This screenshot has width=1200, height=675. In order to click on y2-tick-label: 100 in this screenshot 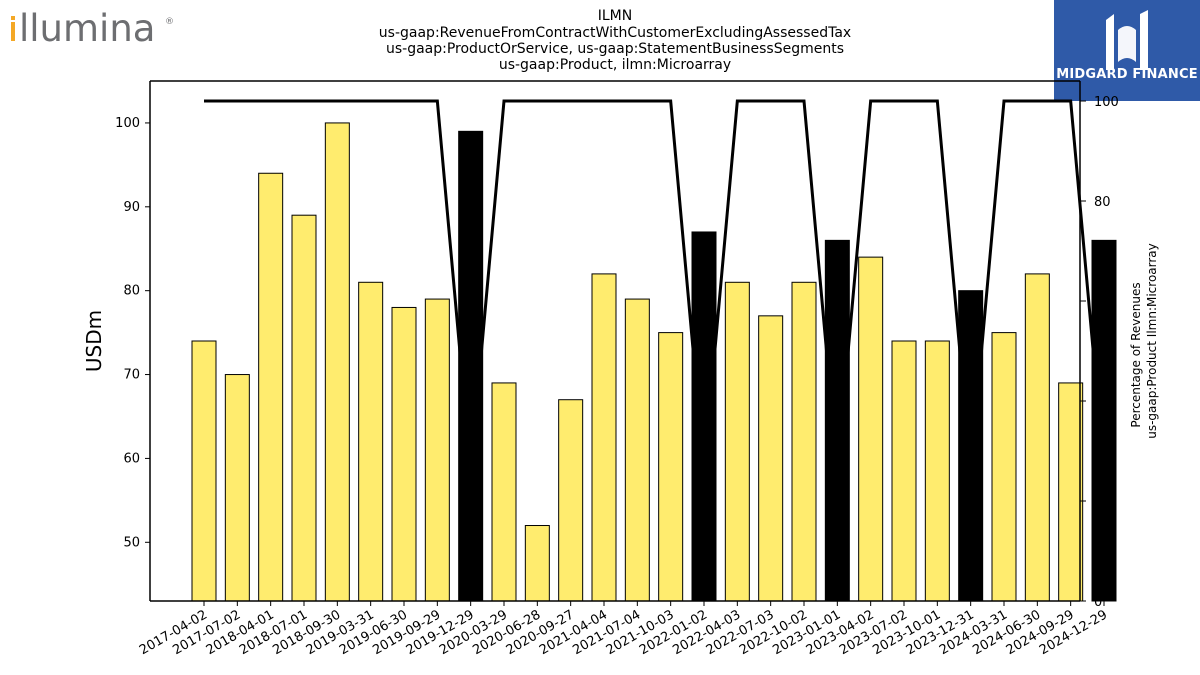, I will do `click(1106, 102)`.